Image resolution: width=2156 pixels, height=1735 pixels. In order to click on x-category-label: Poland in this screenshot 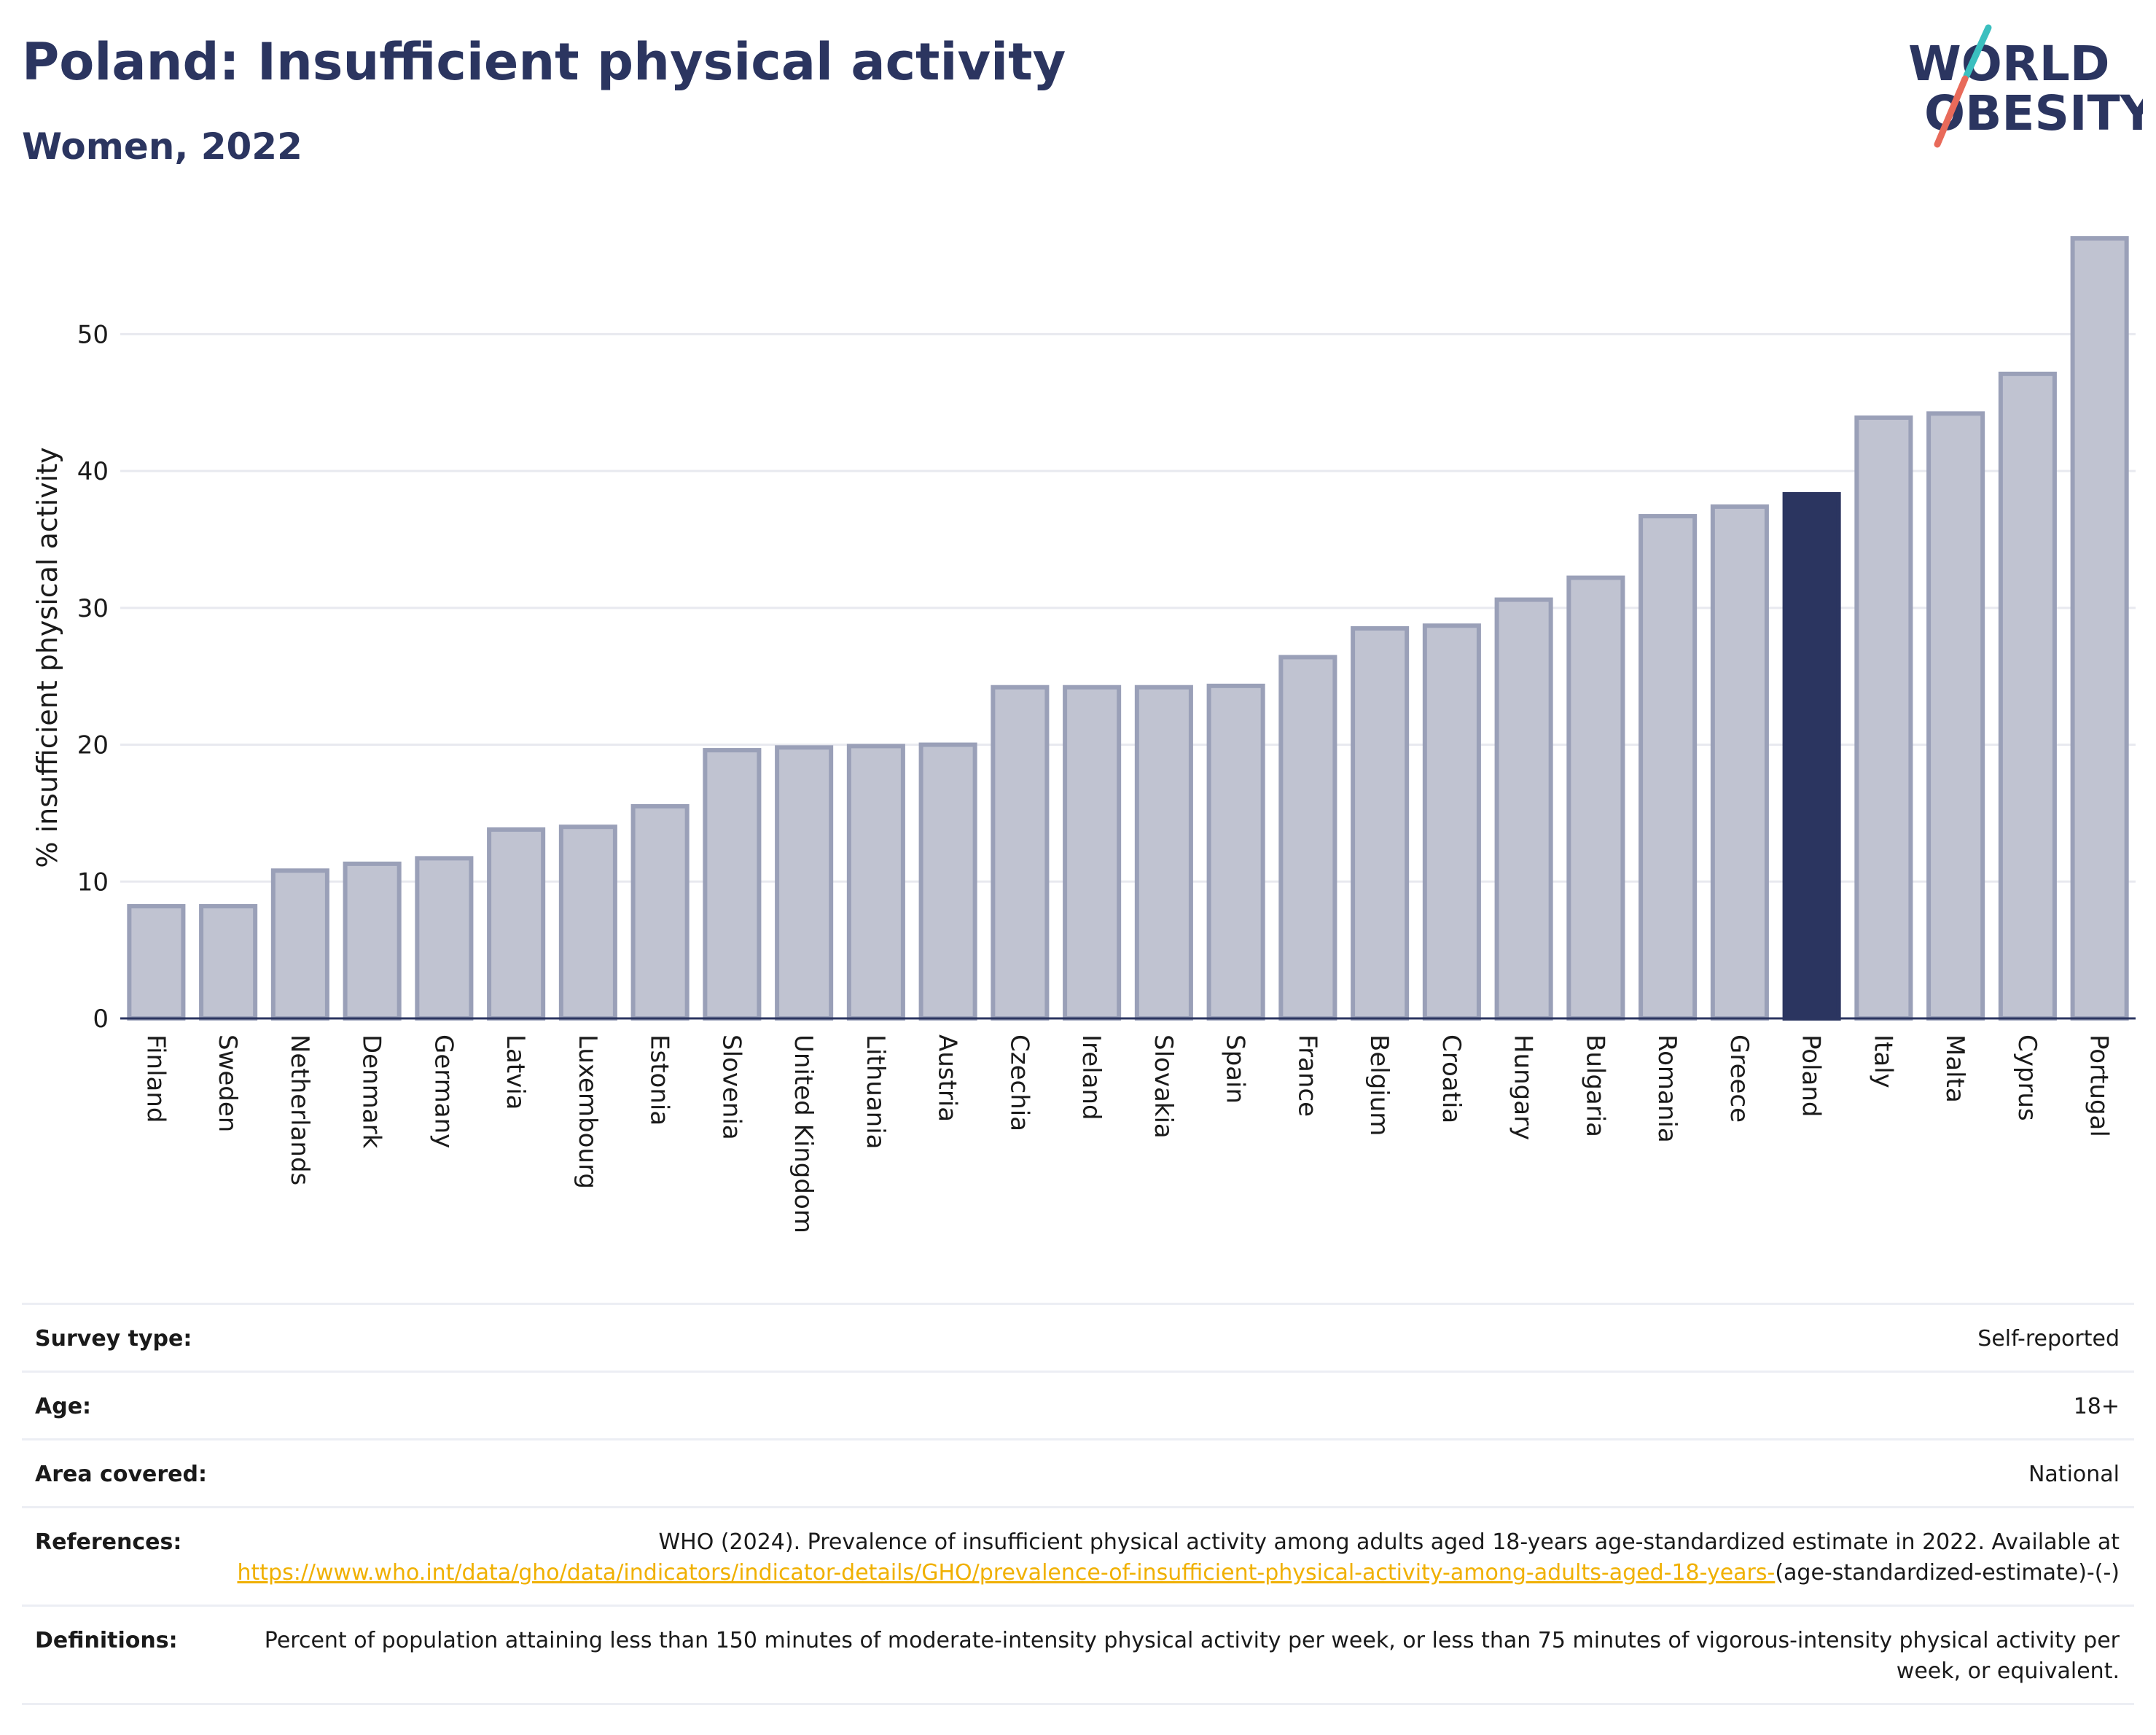, I will do `click(1811, 1076)`.